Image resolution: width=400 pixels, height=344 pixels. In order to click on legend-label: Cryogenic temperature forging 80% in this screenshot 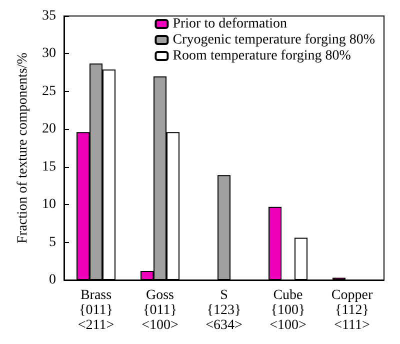, I will do `click(274, 40)`.